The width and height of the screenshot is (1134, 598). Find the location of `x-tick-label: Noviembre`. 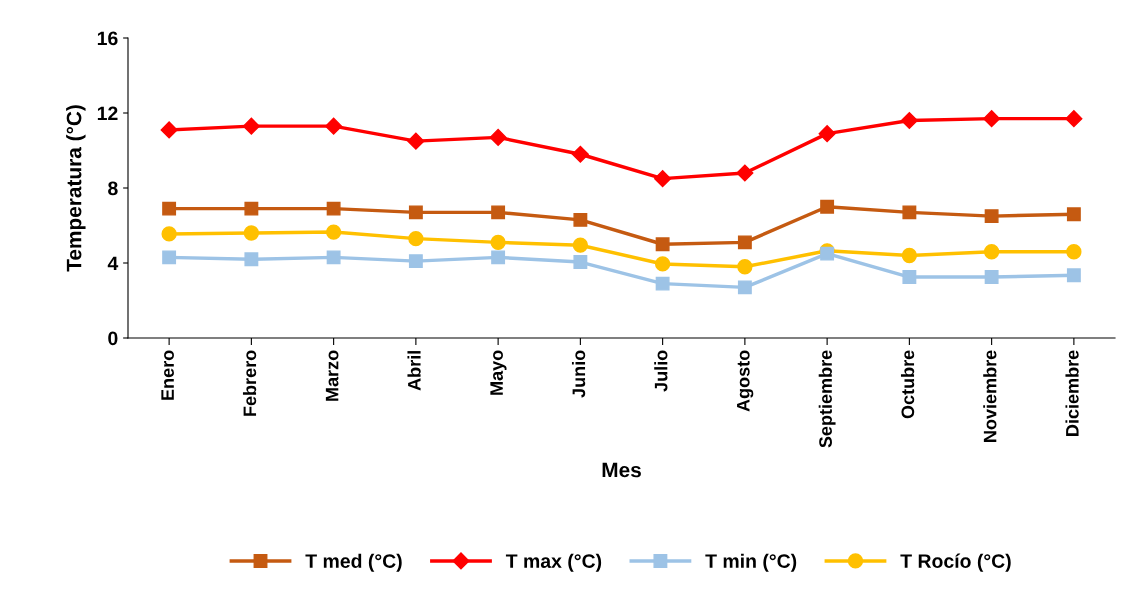

x-tick-label: Noviembre is located at coordinates (990, 396).